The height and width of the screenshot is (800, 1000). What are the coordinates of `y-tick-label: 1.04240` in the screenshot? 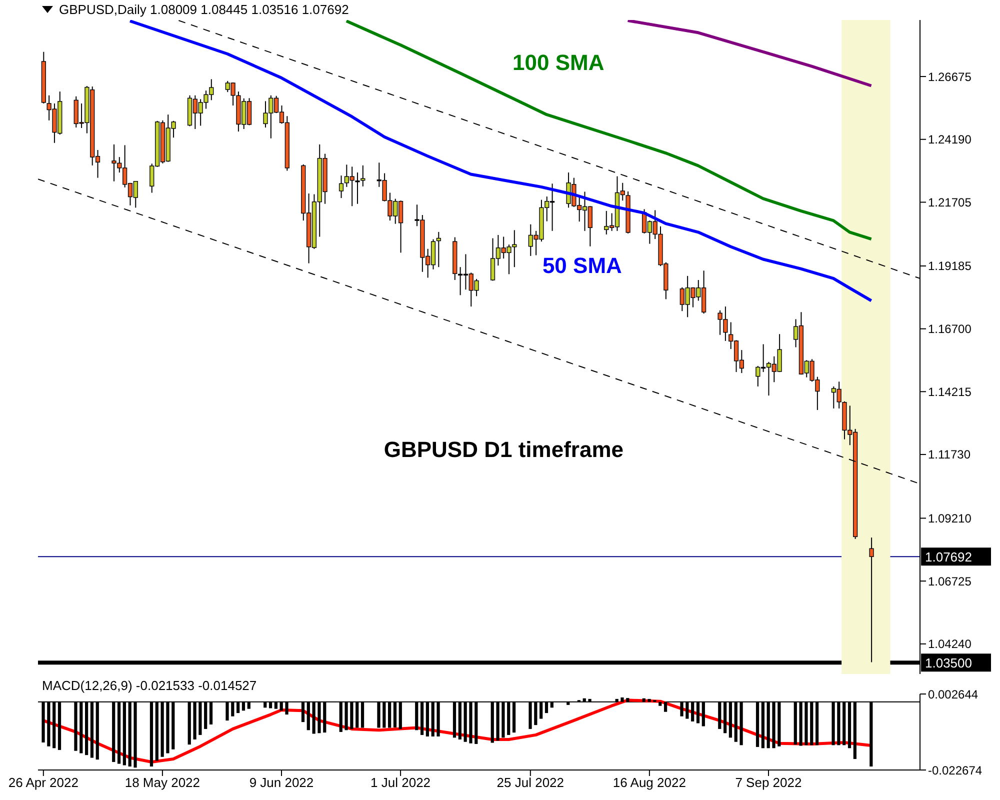 It's located at (950, 644).